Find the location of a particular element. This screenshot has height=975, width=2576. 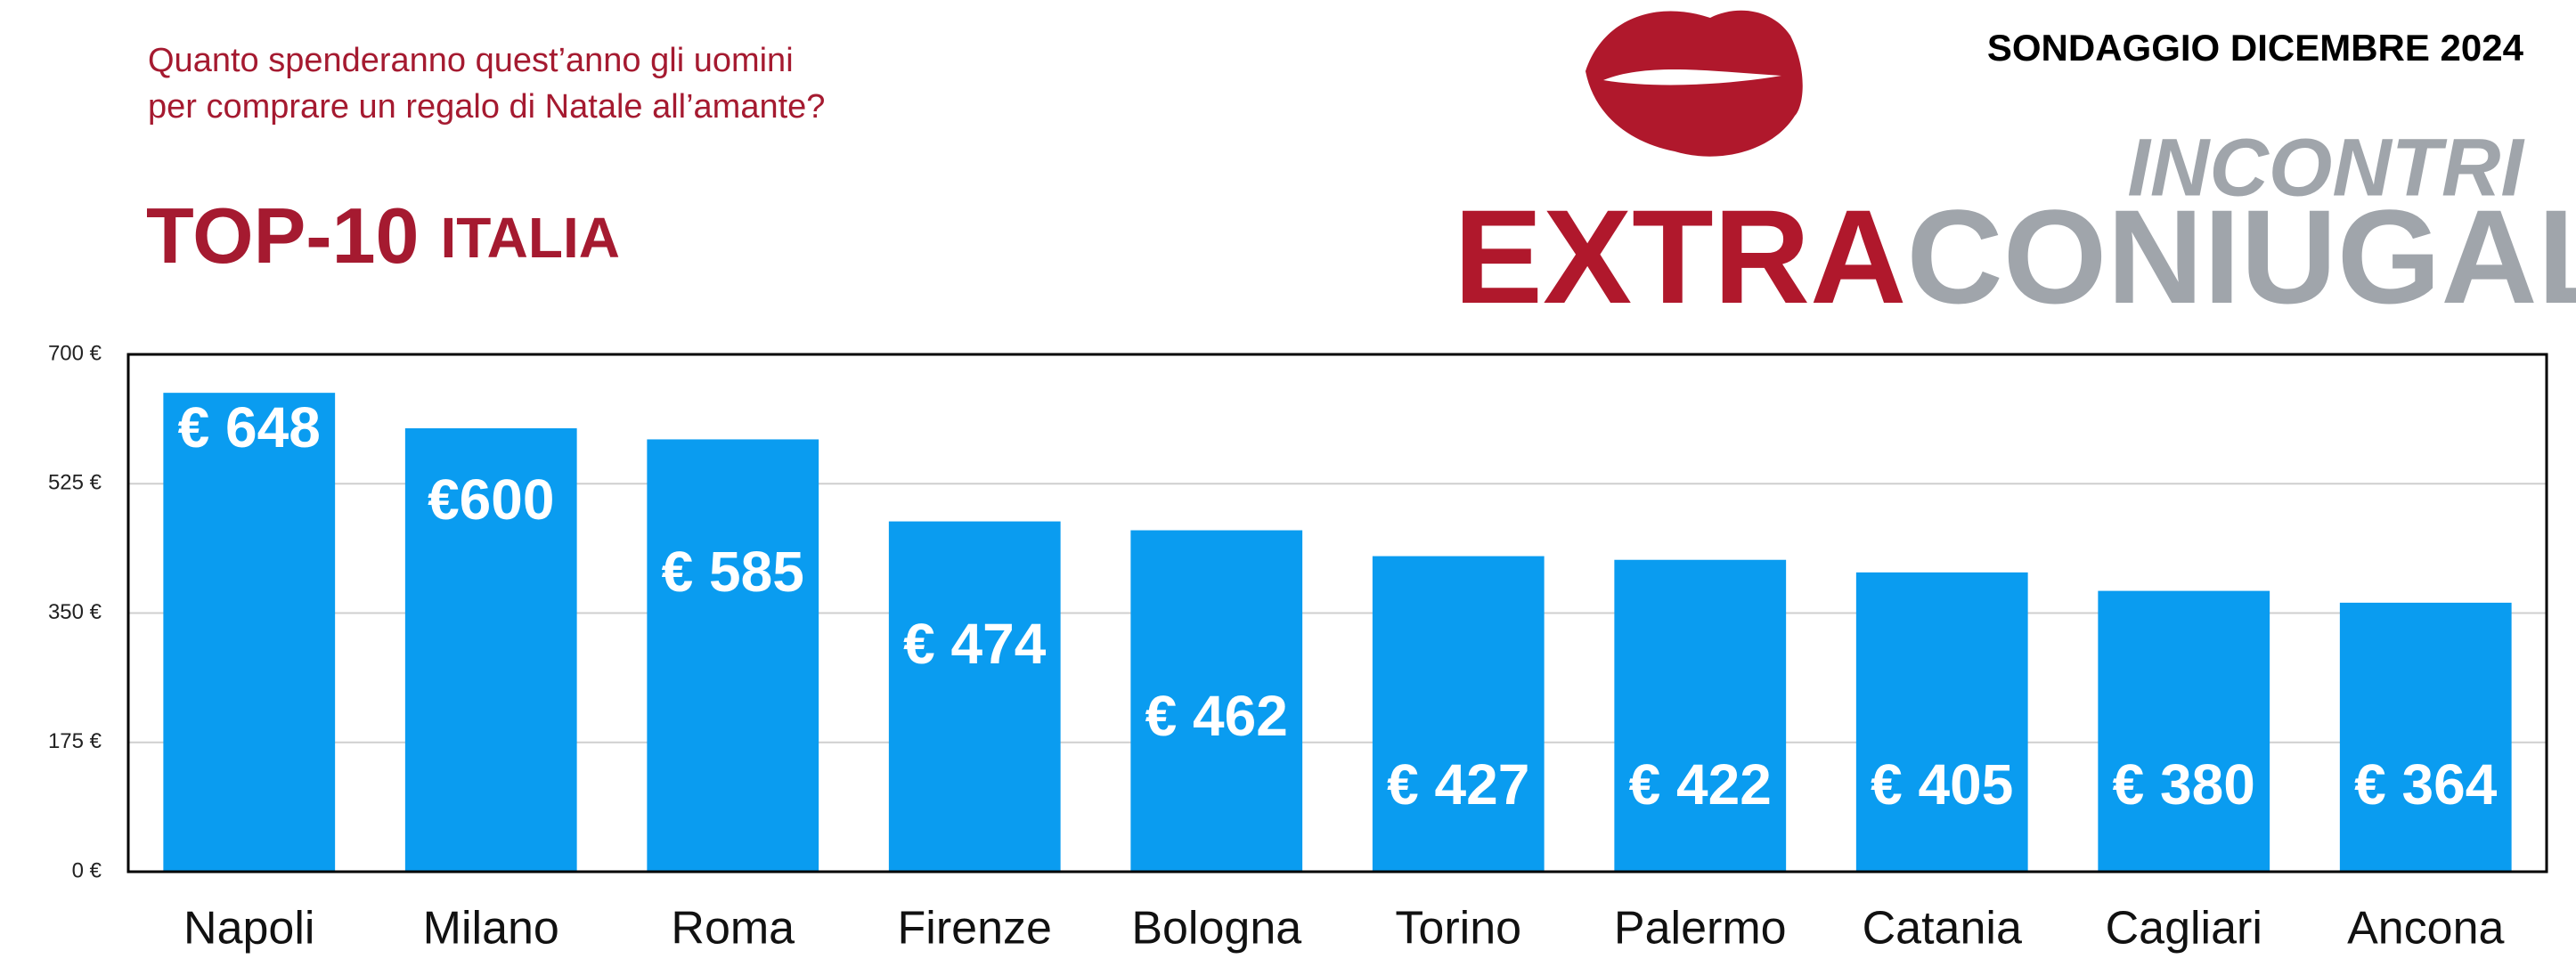

logo-top: INCONTRI is located at coordinates (2326, 167).